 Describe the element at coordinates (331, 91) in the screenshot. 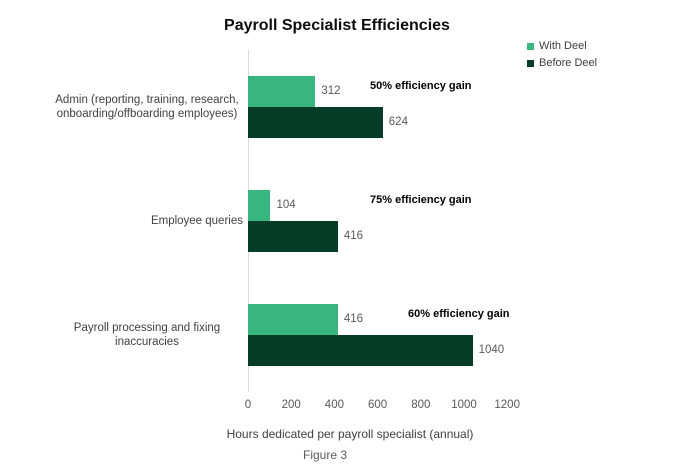

I see `value-label: 312` at that location.